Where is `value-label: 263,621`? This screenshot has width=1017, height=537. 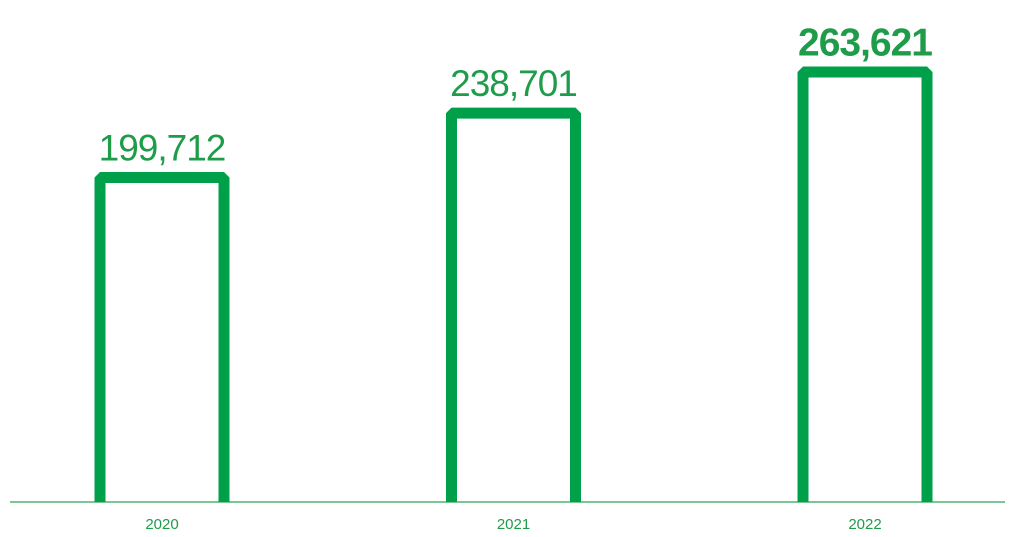
value-label: 263,621 is located at coordinates (865, 42).